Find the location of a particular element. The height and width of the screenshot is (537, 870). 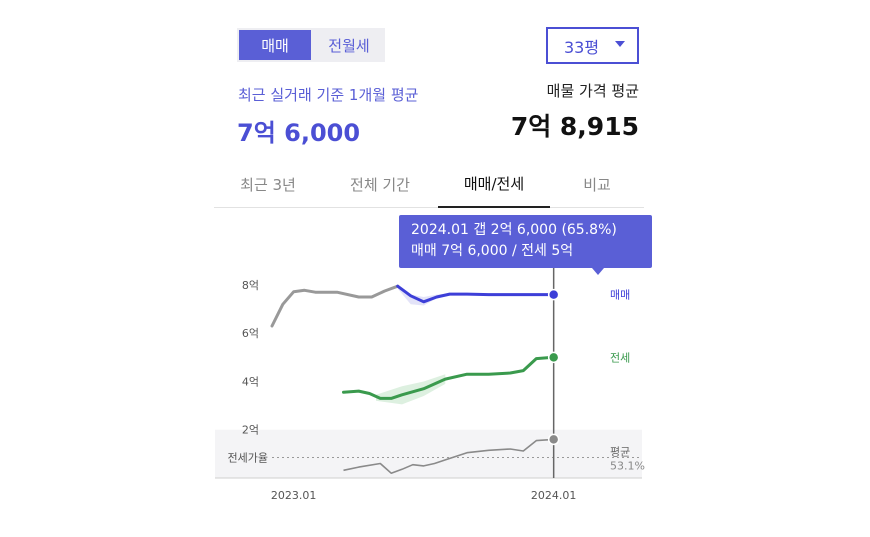

sale-series-label: 매매 is located at coordinates (620, 295).